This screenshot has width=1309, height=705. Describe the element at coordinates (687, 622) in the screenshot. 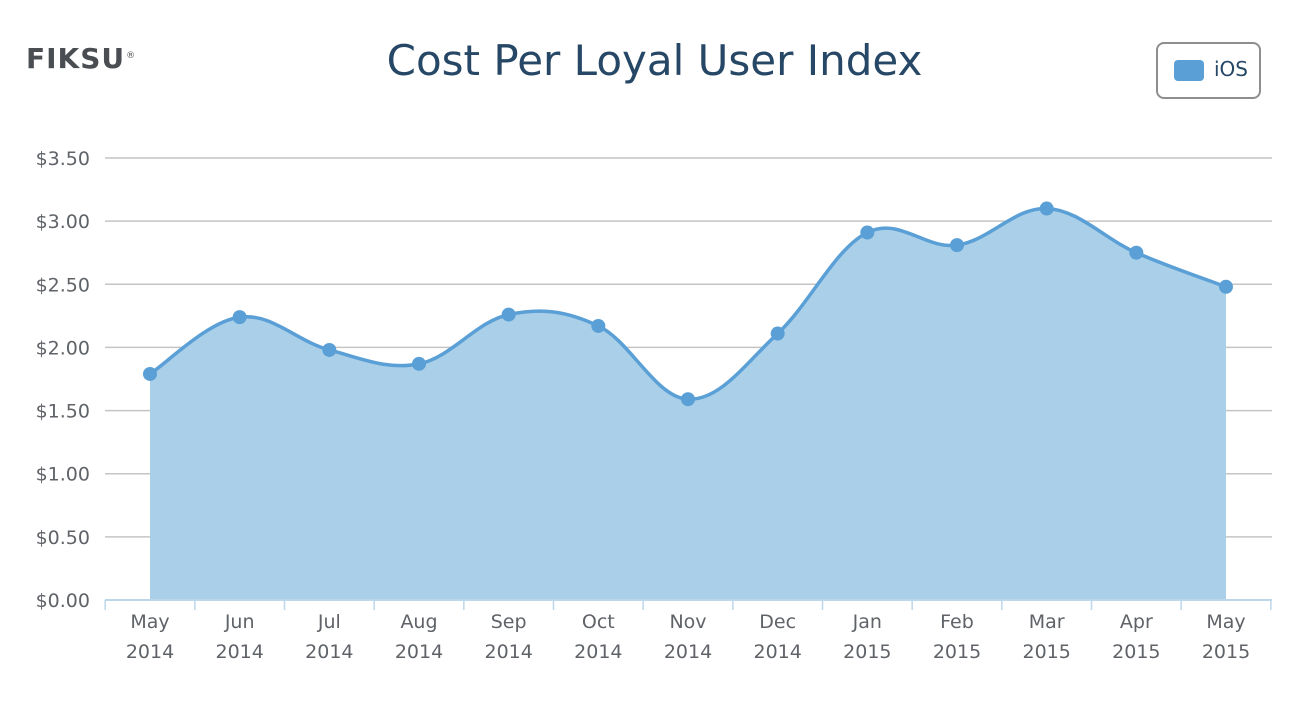

I see `x-tick-label-month: Nov` at that location.